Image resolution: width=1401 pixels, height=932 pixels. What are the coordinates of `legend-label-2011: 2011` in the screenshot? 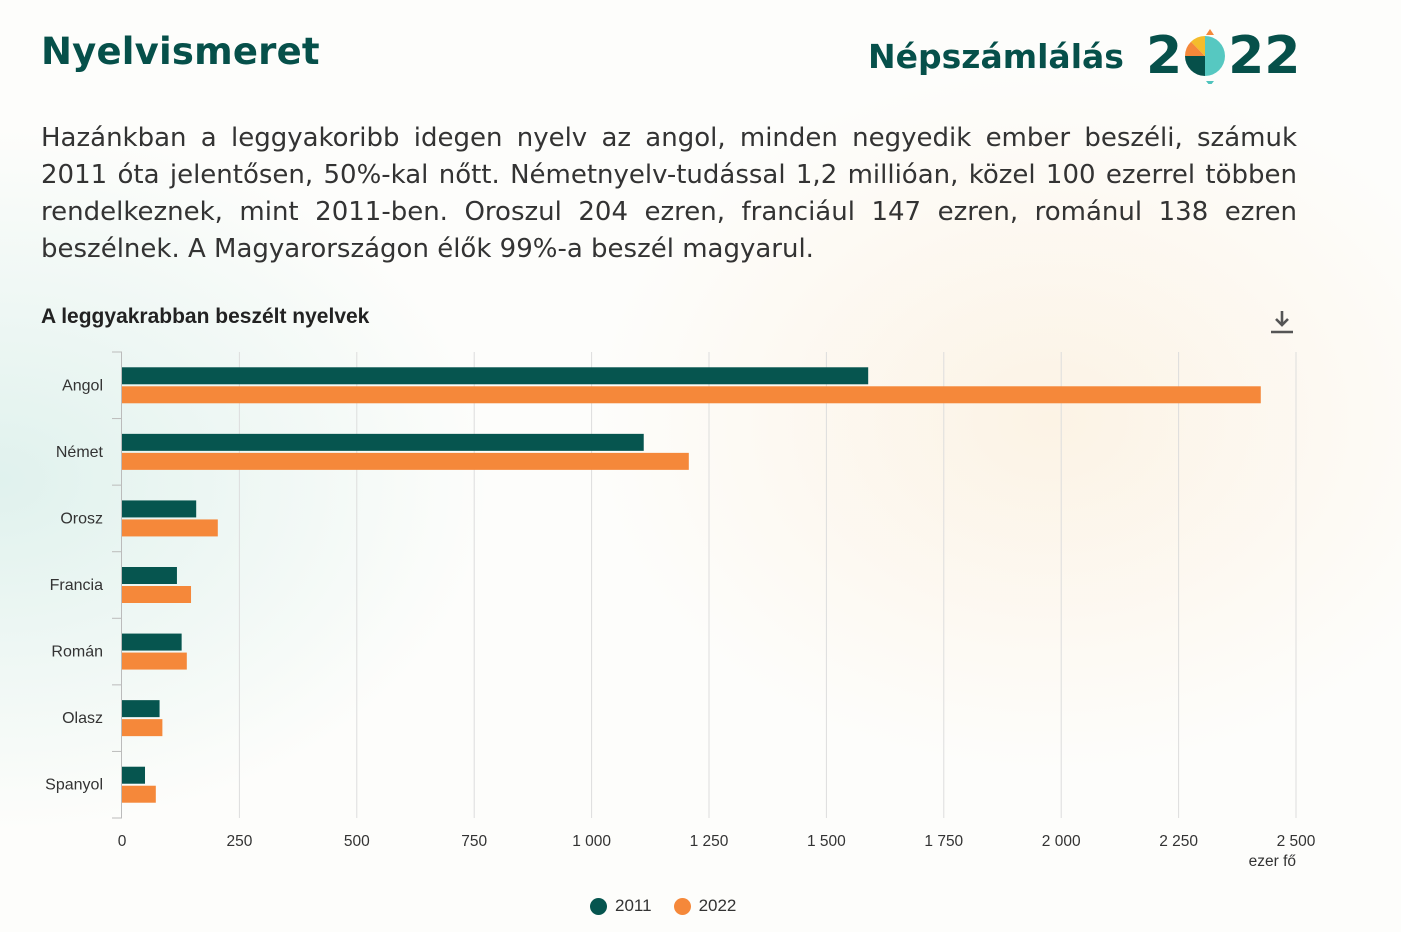 It's located at (633, 905).